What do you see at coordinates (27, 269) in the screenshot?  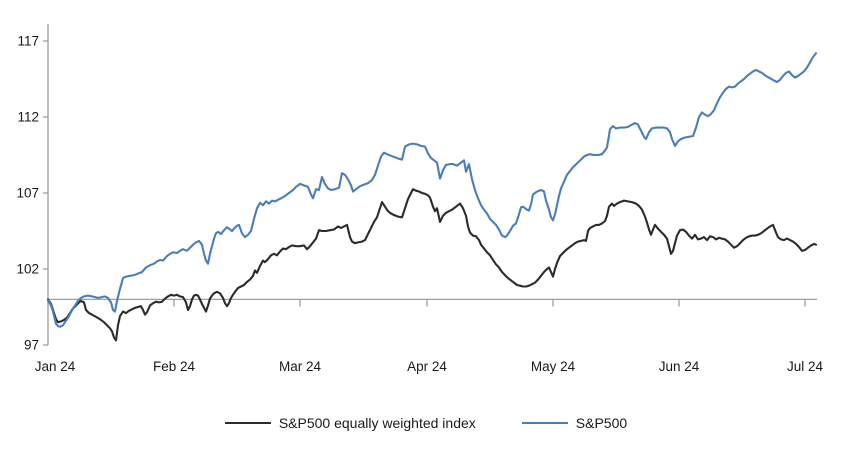 I see `y-axis-tick-label: 102` at bounding box center [27, 269].